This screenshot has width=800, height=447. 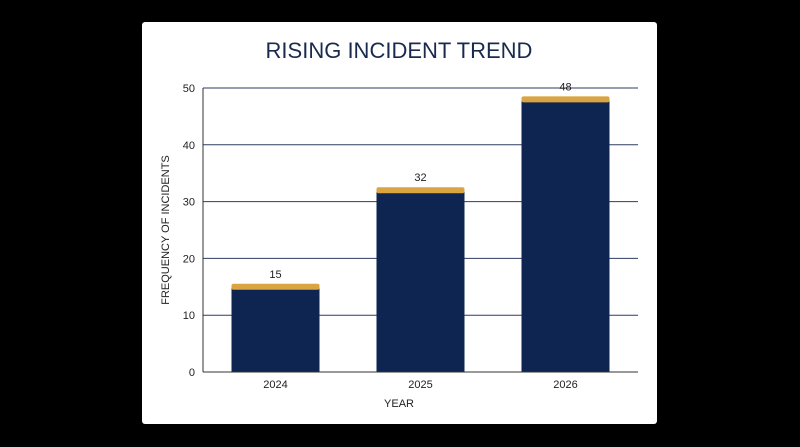 What do you see at coordinates (399, 50) in the screenshot?
I see `chart-title: RISING INCIDENT TREND` at bounding box center [399, 50].